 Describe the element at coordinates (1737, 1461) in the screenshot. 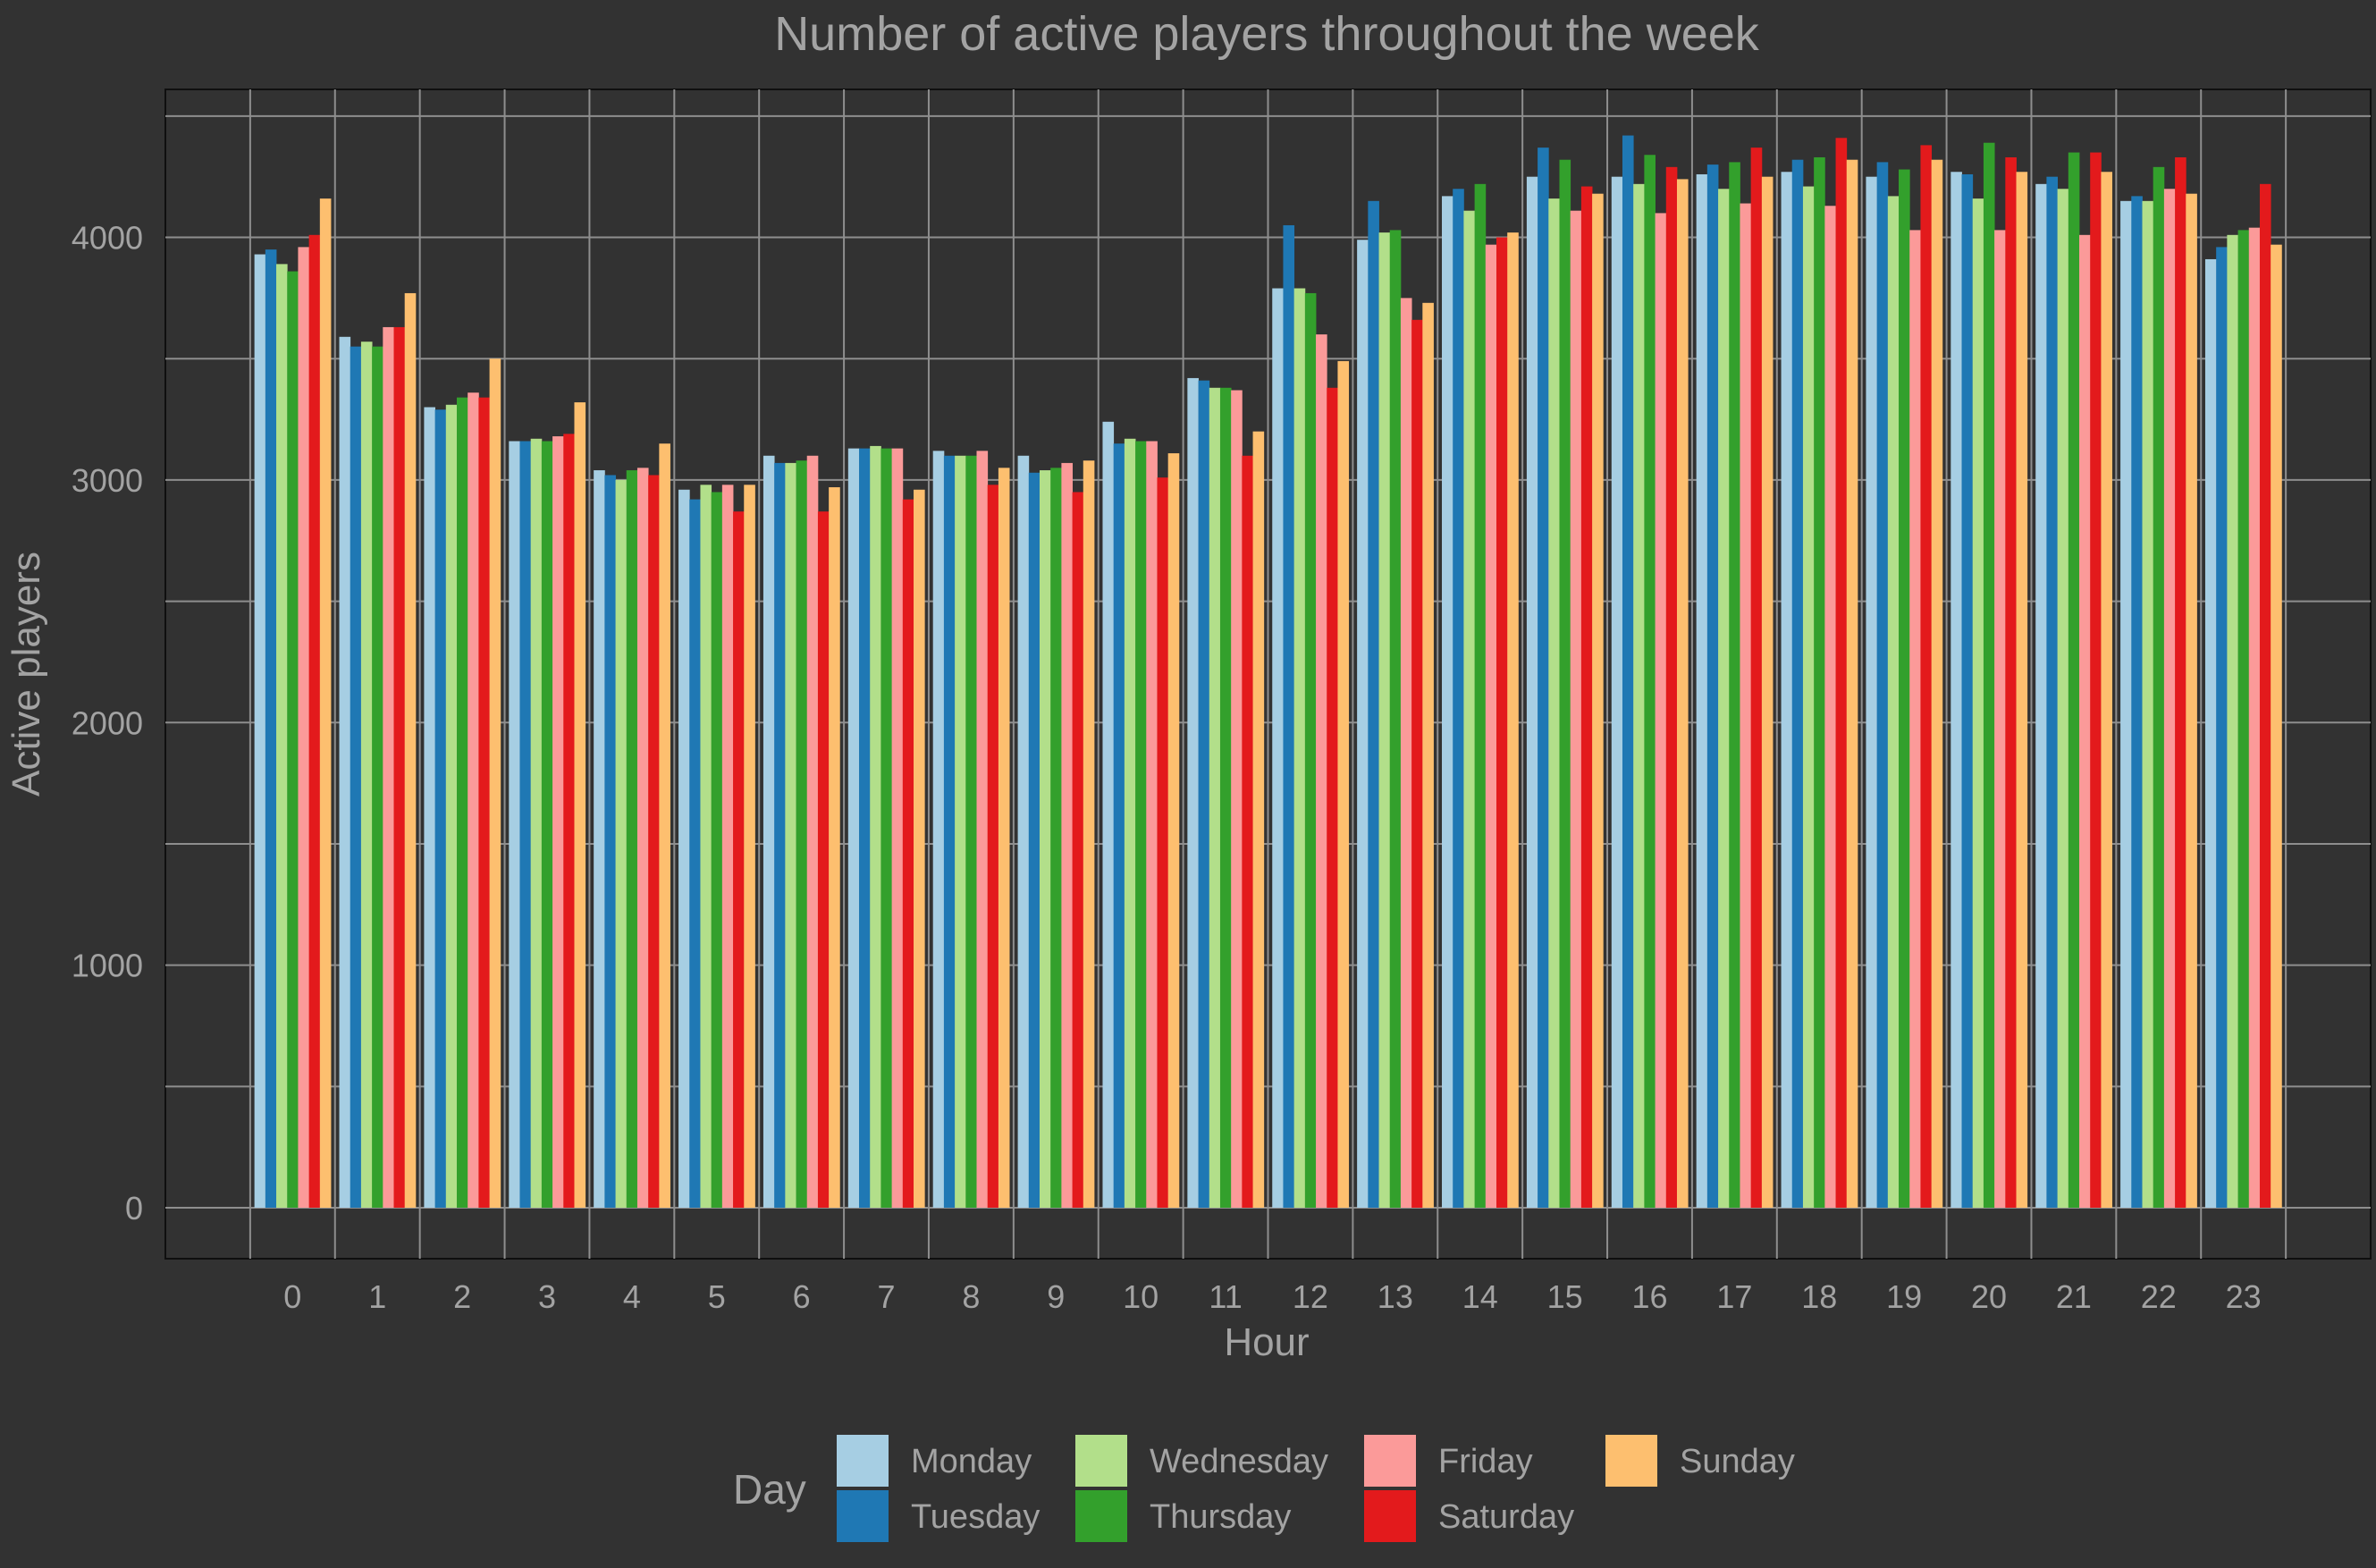

I see `legend-label-sunday: Sunday` at that location.